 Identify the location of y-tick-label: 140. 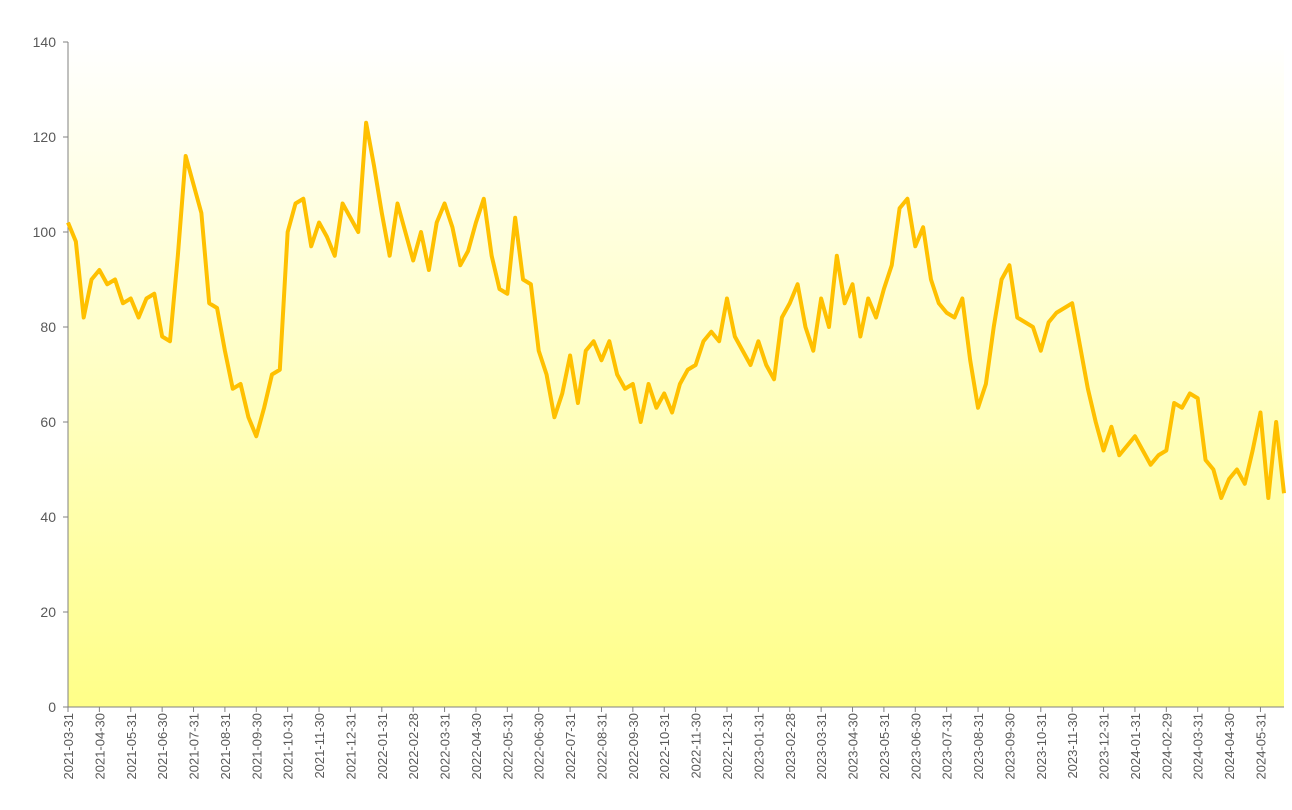
(45, 42).